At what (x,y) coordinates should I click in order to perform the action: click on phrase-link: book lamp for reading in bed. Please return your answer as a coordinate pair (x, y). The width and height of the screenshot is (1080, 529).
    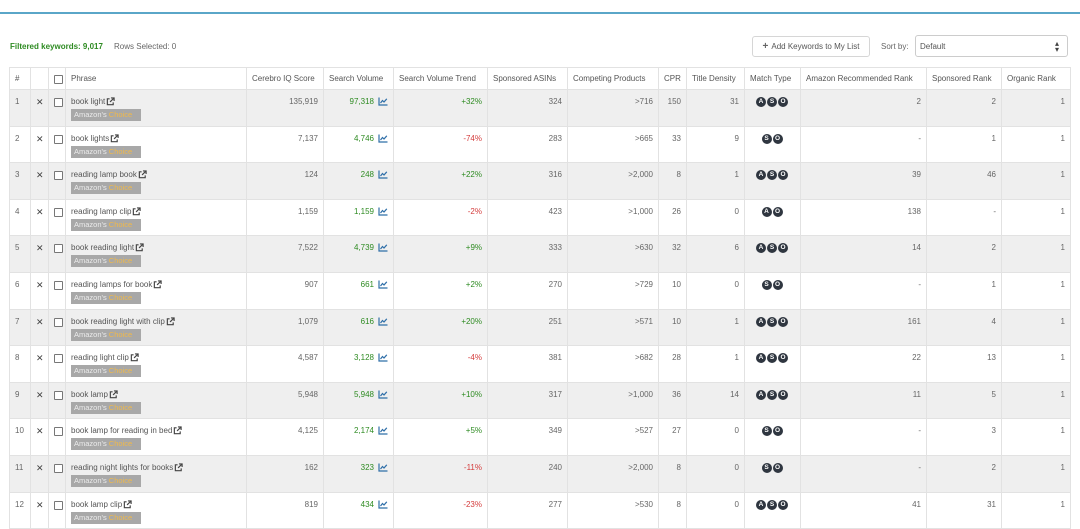
    Looking at the image, I should click on (122, 431).